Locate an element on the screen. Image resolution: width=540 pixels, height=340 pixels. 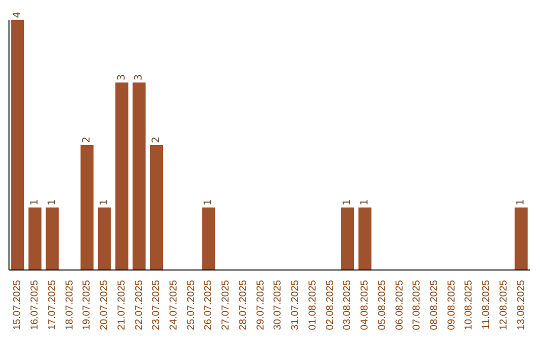
x-tick-label: 18.07.2025 is located at coordinates (70, 305).